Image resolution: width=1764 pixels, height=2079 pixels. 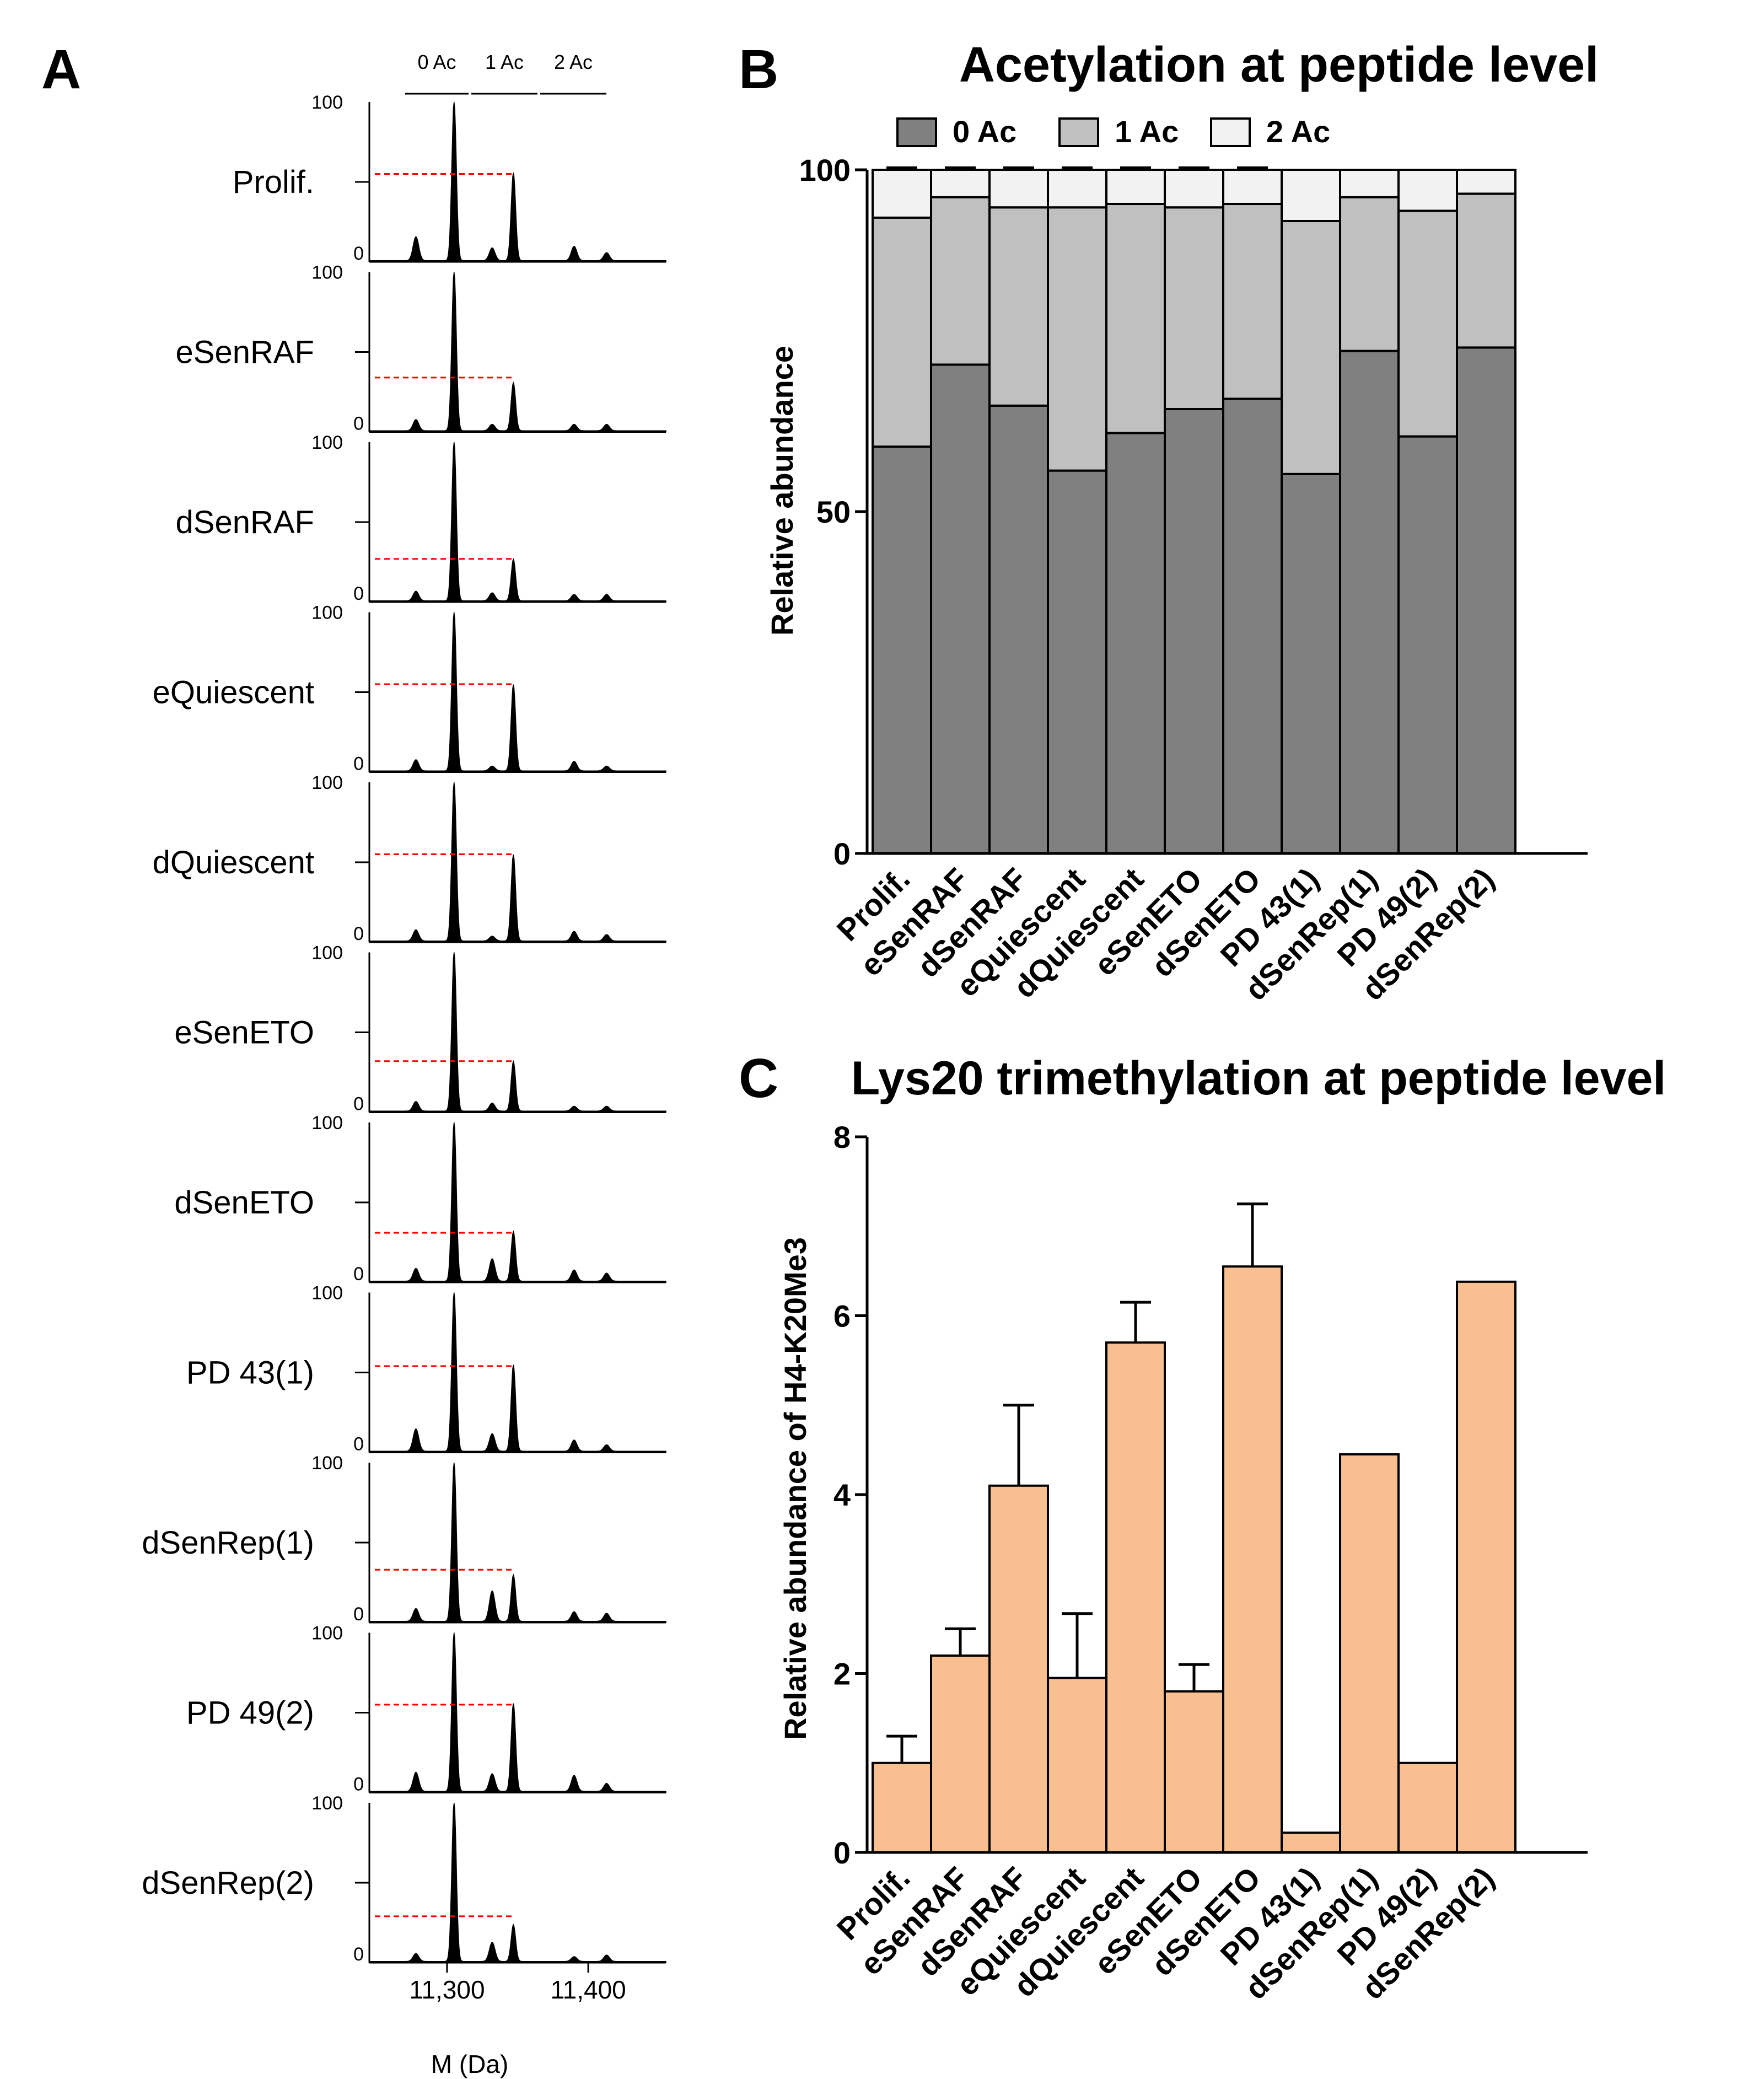 What do you see at coordinates (245, 522) in the screenshot?
I see `spectrum-sample-label: dSenRAF` at bounding box center [245, 522].